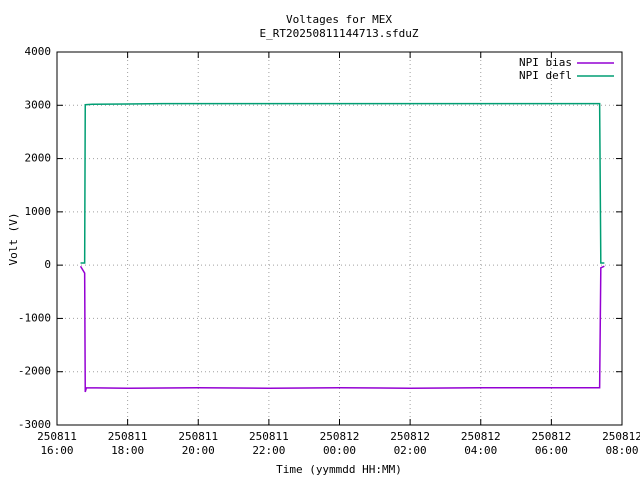  I want to click on y-tick-label: 3000, so click(38, 104).